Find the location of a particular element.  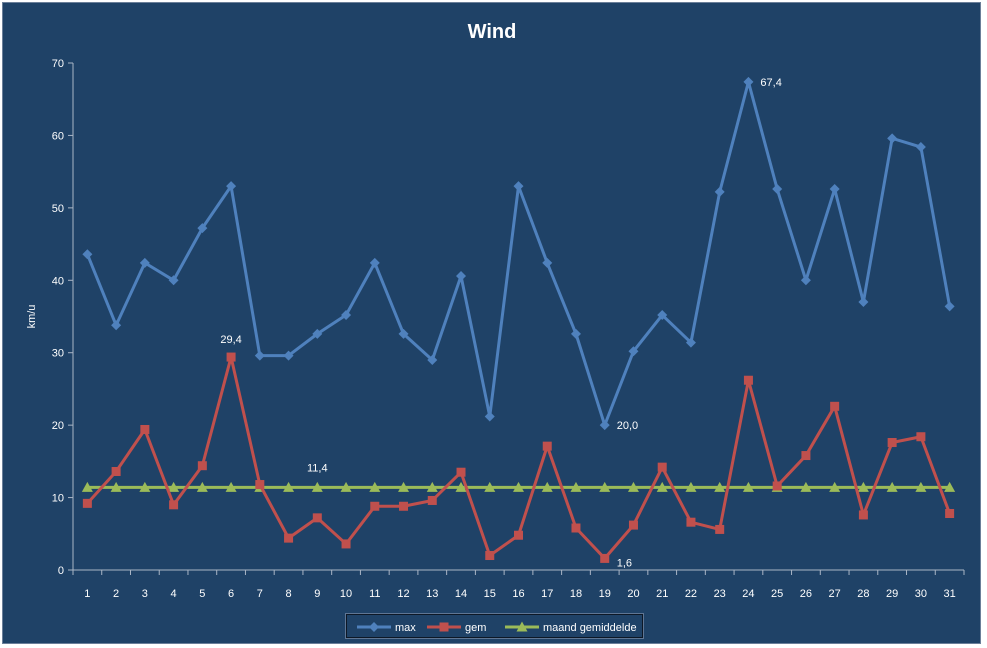

x-tick-label: 28 is located at coordinates (863, 594).